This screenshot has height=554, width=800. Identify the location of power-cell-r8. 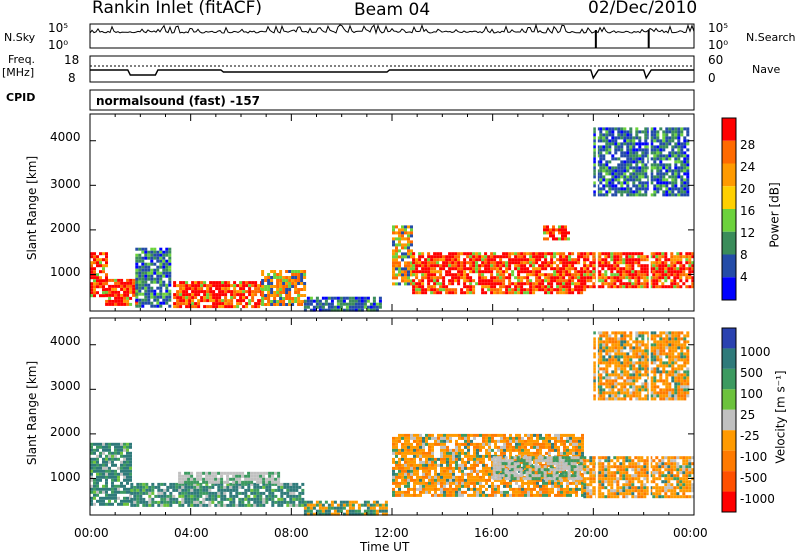
(562, 236).